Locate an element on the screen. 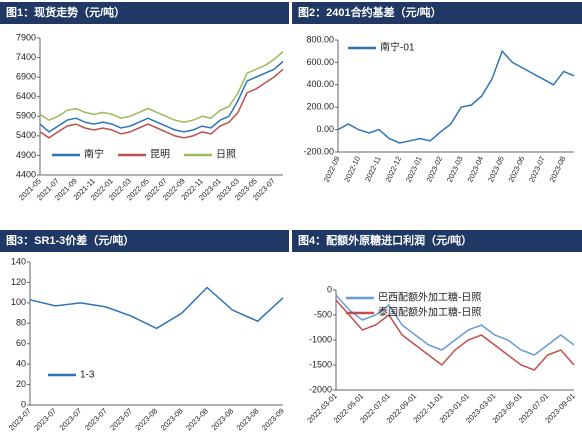 This screenshot has height=447, width=582. y-tick-label: 4900 is located at coordinates (26, 155).